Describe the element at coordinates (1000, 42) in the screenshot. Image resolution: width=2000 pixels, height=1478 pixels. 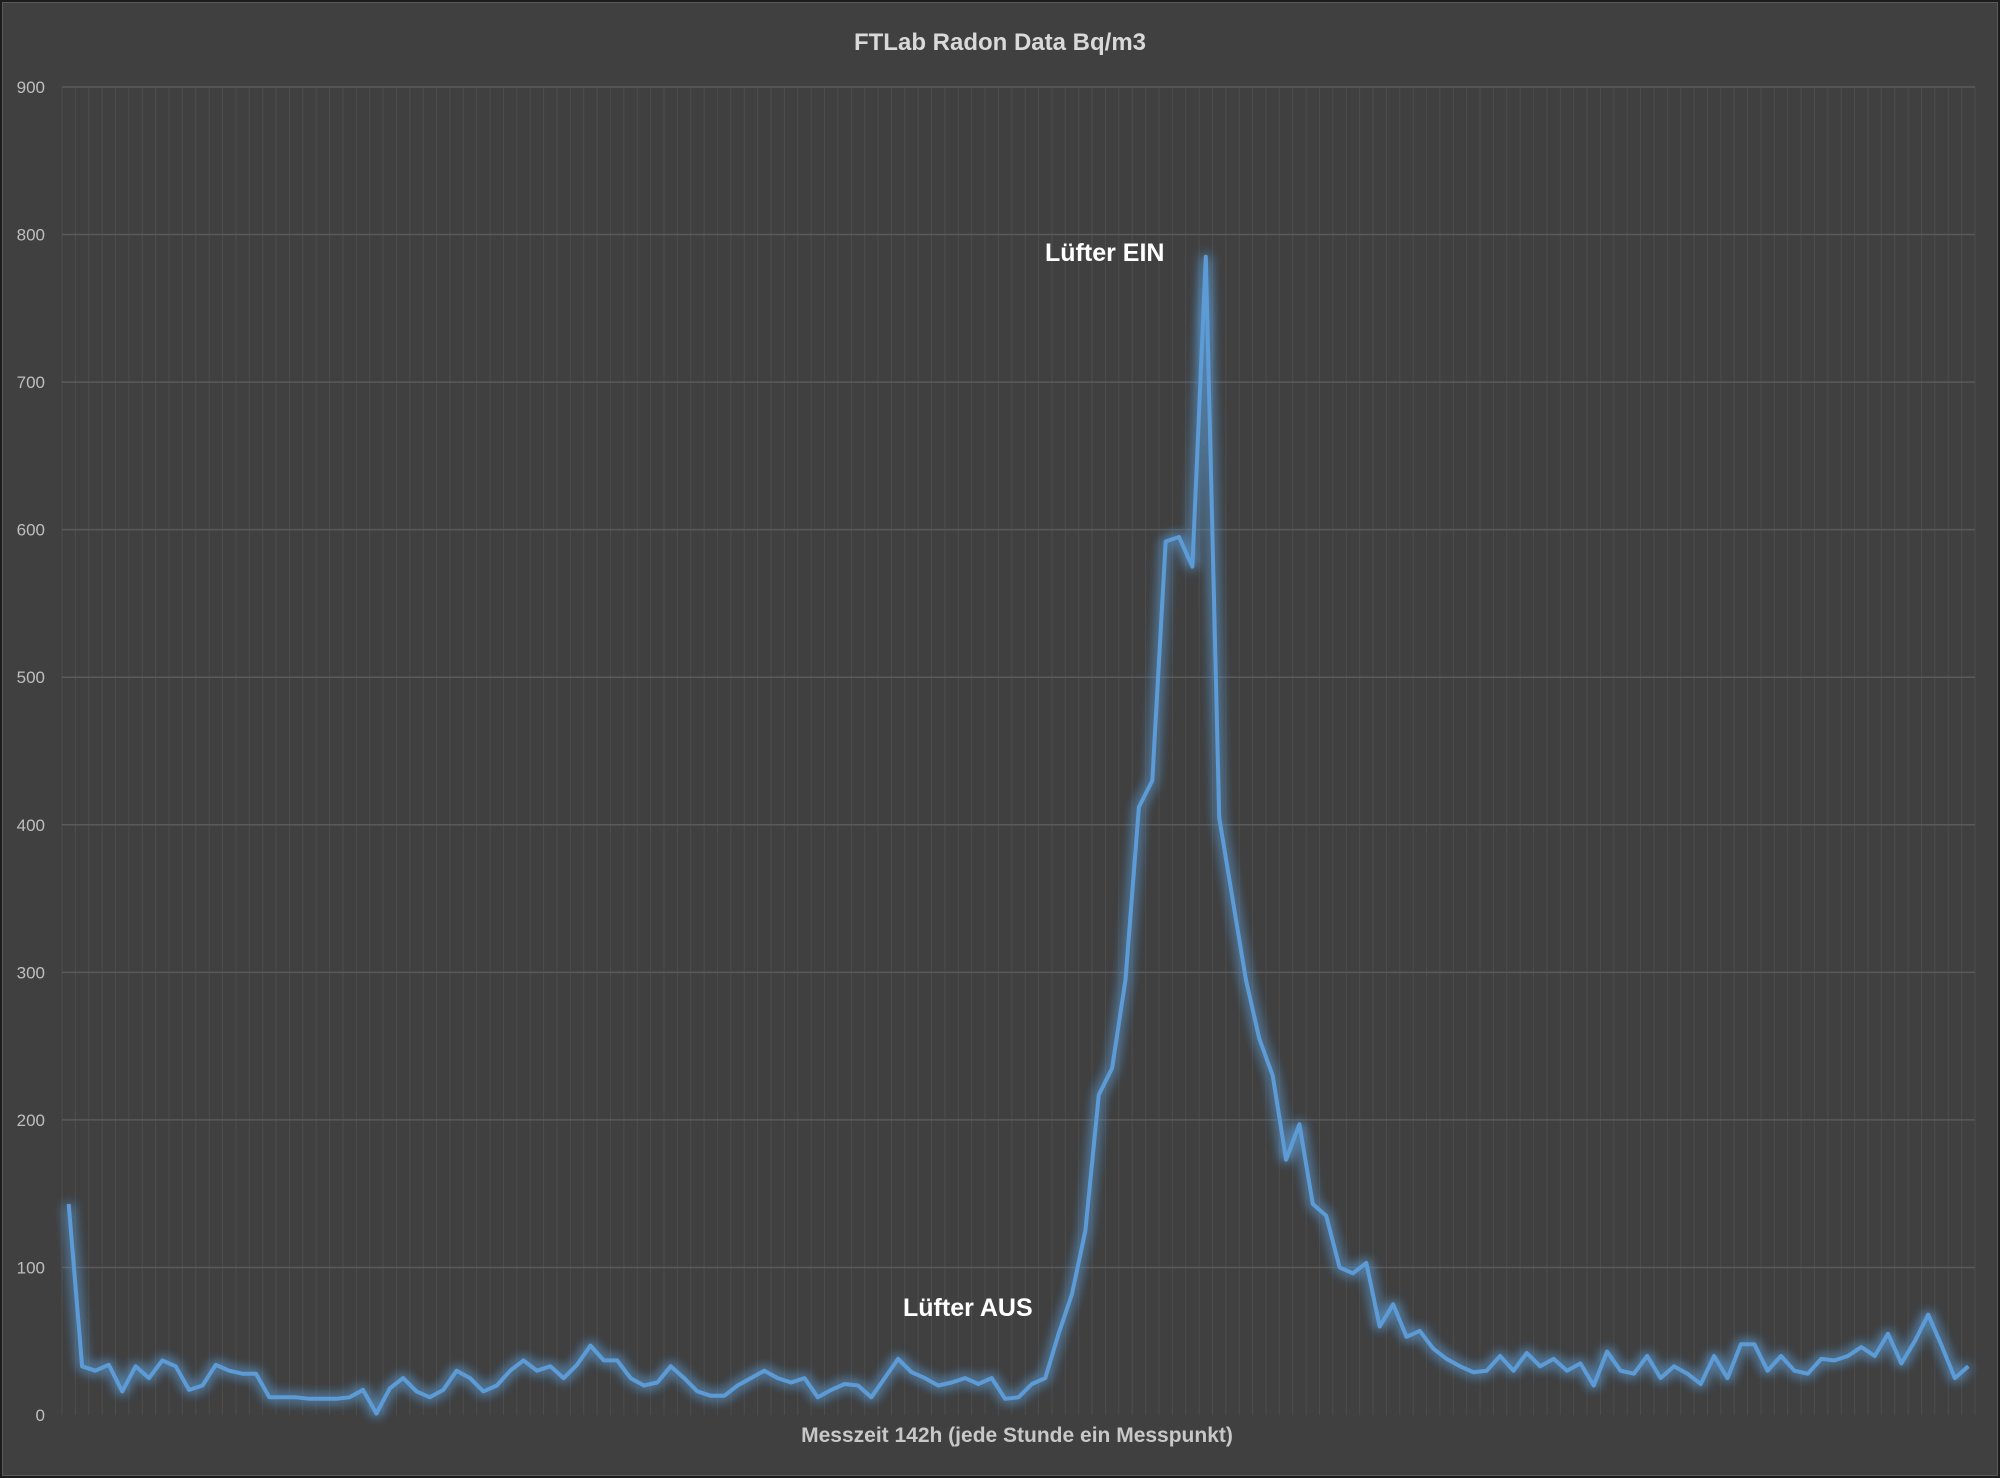
I see `chart-title: FTLab Radon Data Bq/m3` at that location.